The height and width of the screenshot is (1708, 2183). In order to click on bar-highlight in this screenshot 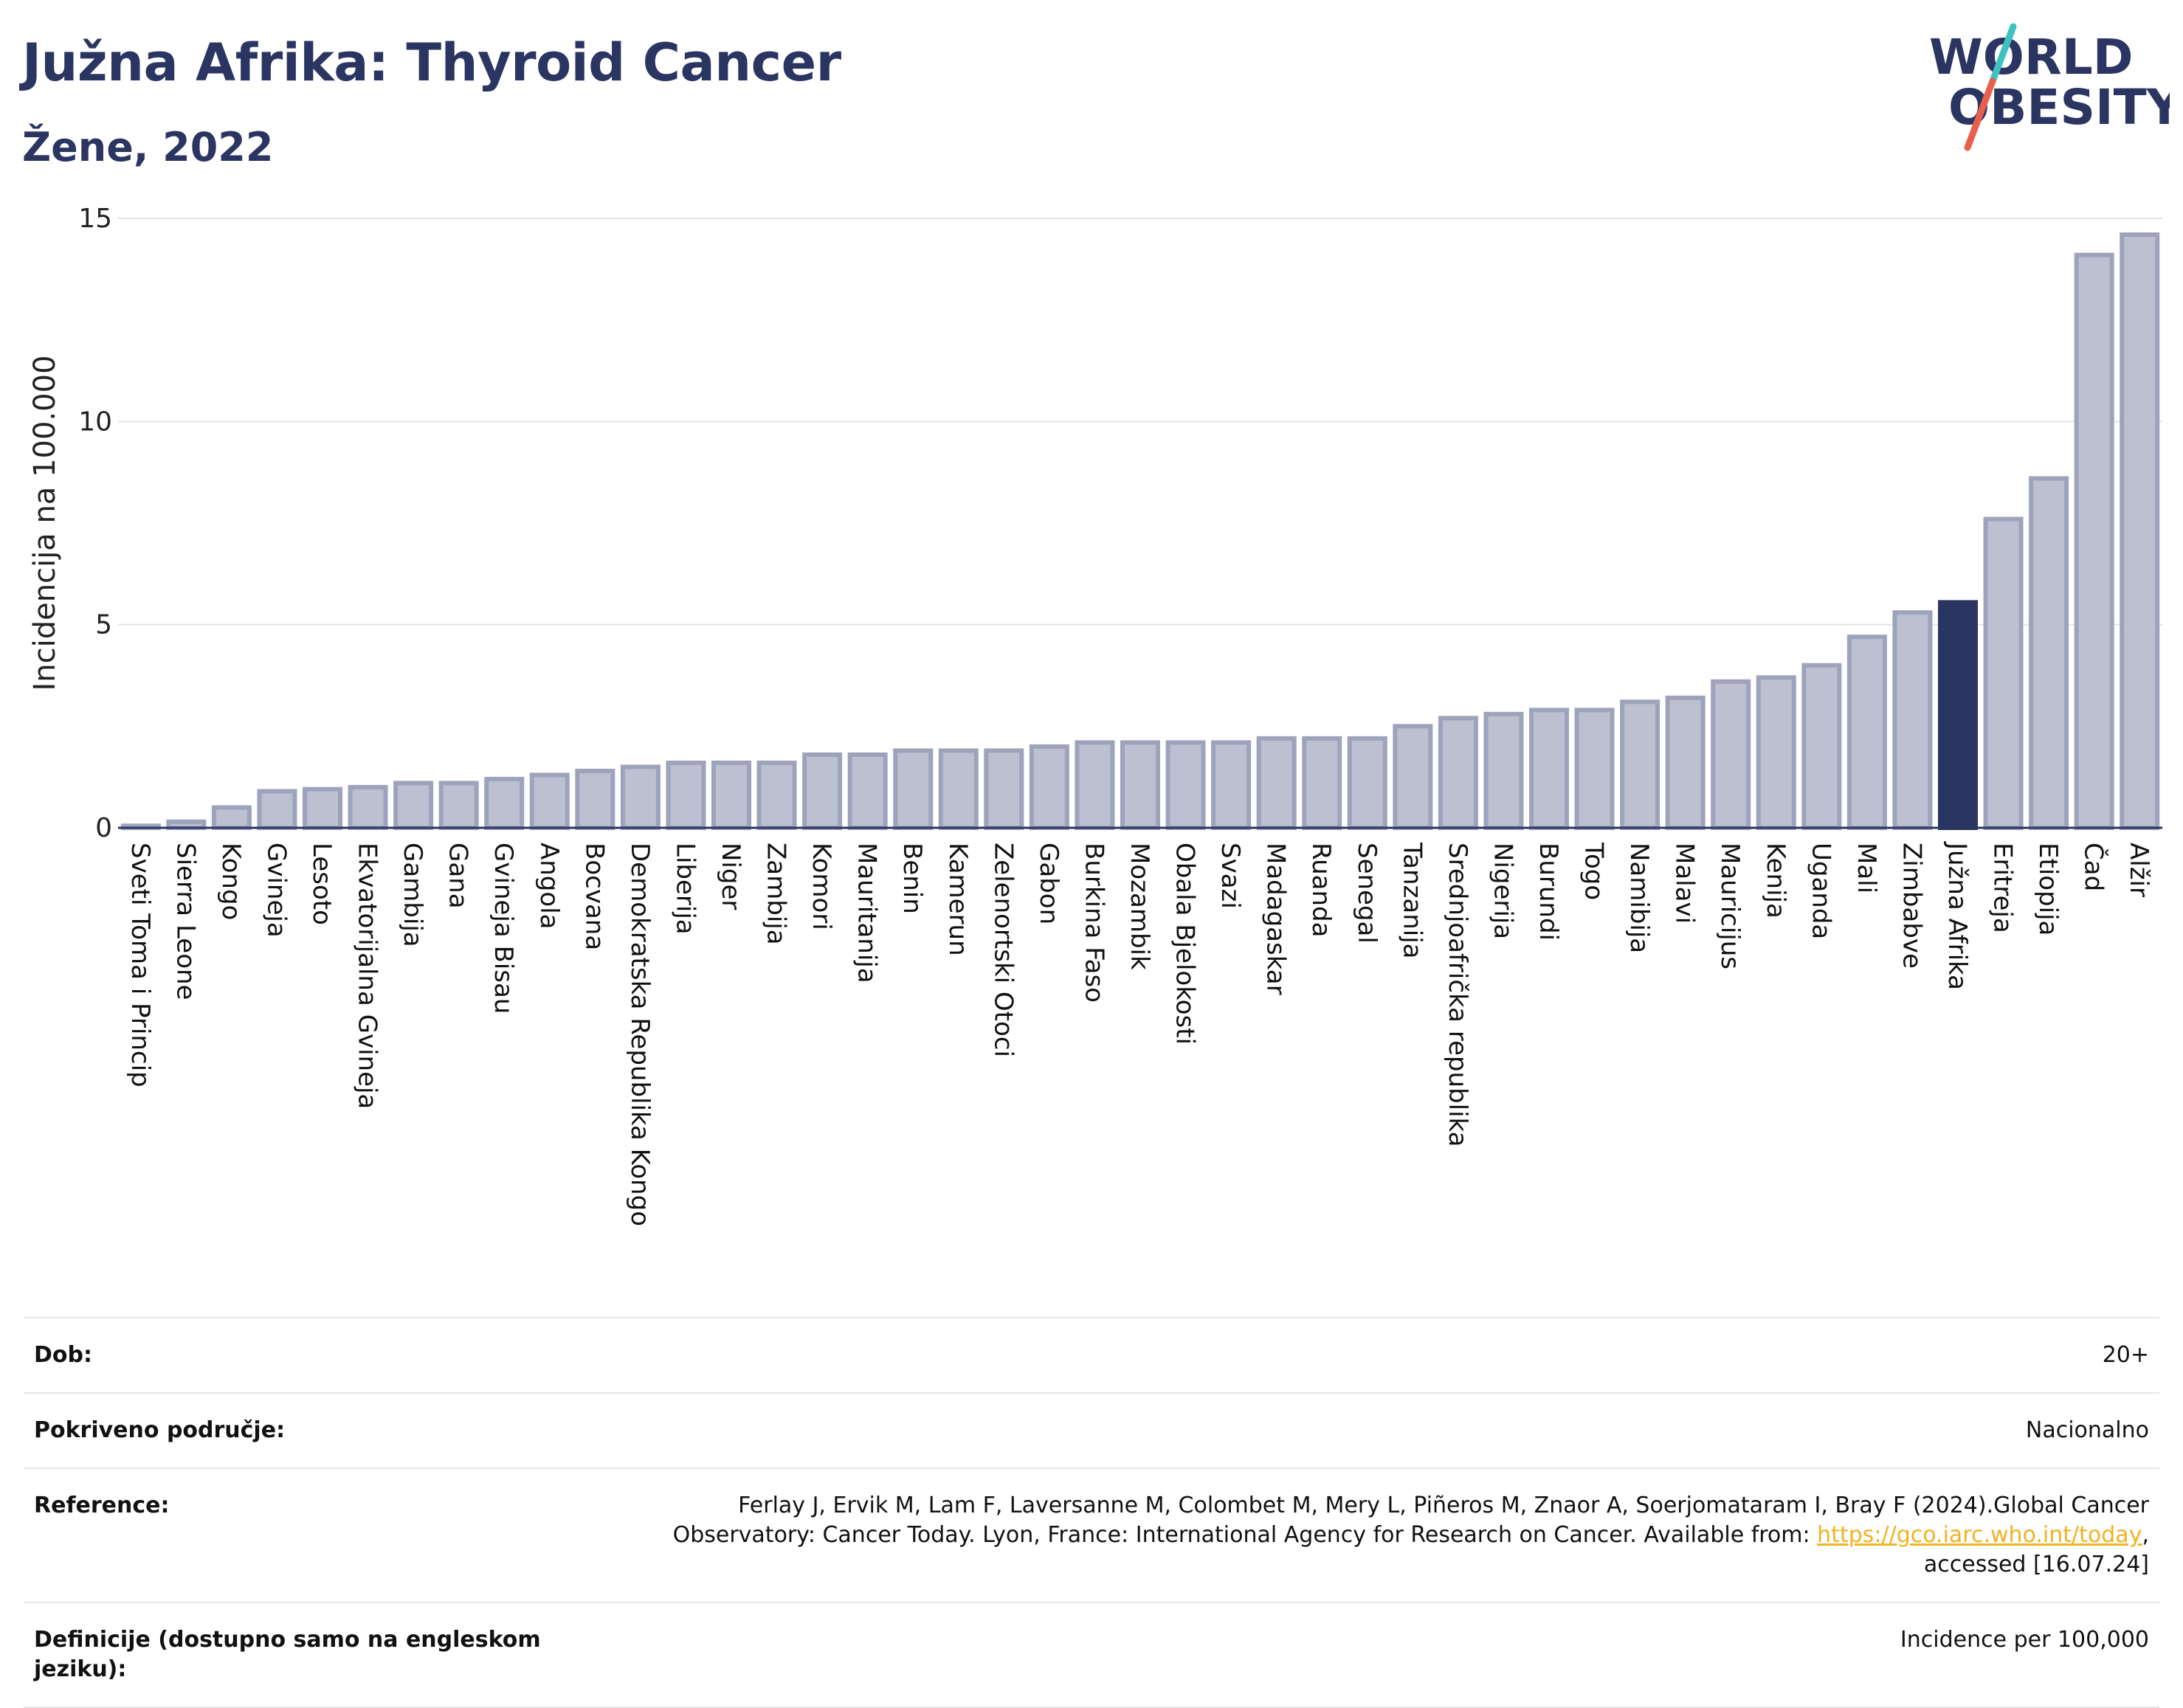, I will do `click(1958, 715)`.